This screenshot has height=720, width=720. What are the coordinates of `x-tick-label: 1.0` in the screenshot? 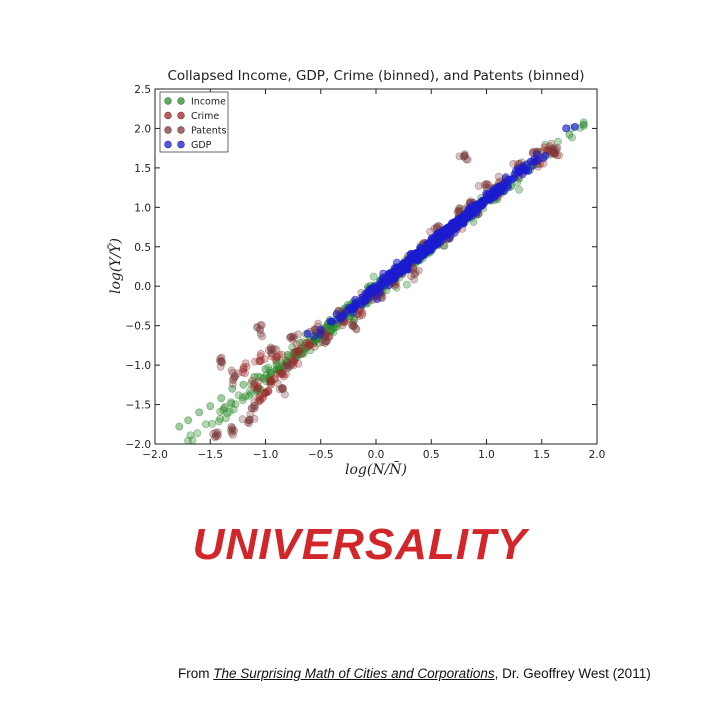 It's located at (486, 455).